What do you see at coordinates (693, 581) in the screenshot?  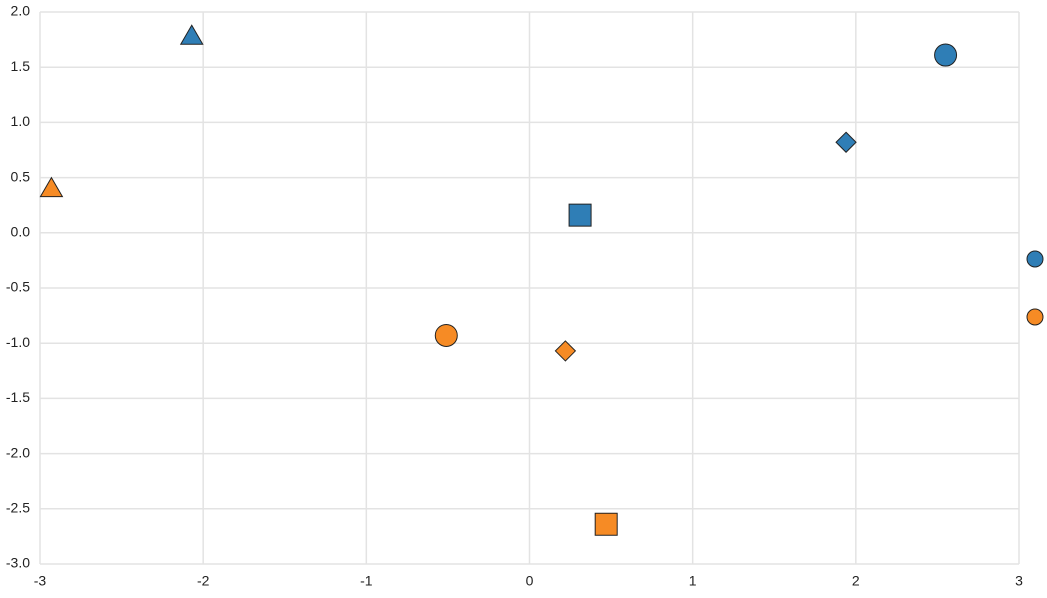 I see `x-tick-label: 1` at bounding box center [693, 581].